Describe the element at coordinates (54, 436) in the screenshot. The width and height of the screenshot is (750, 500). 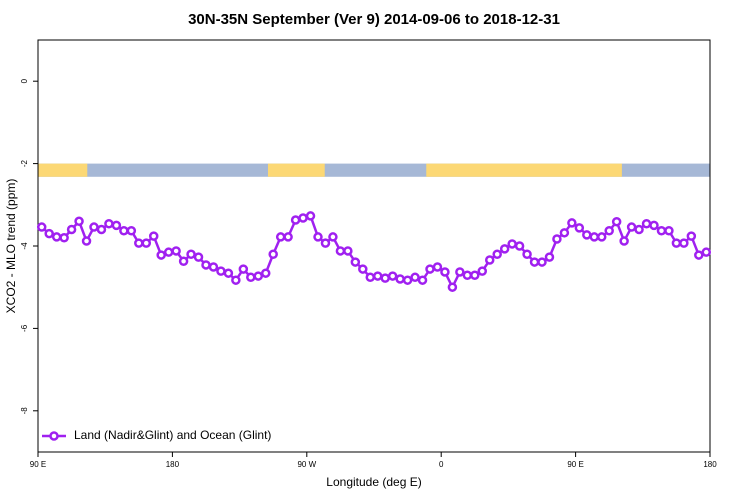
I see `legend-marker` at that location.